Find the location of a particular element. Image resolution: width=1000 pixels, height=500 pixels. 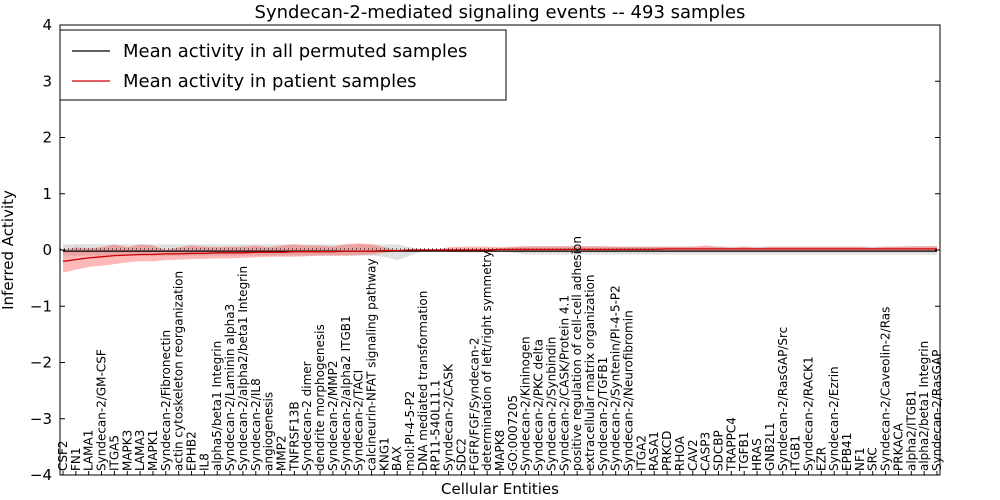

category-label: GNB2L1 is located at coordinates (770, 447).